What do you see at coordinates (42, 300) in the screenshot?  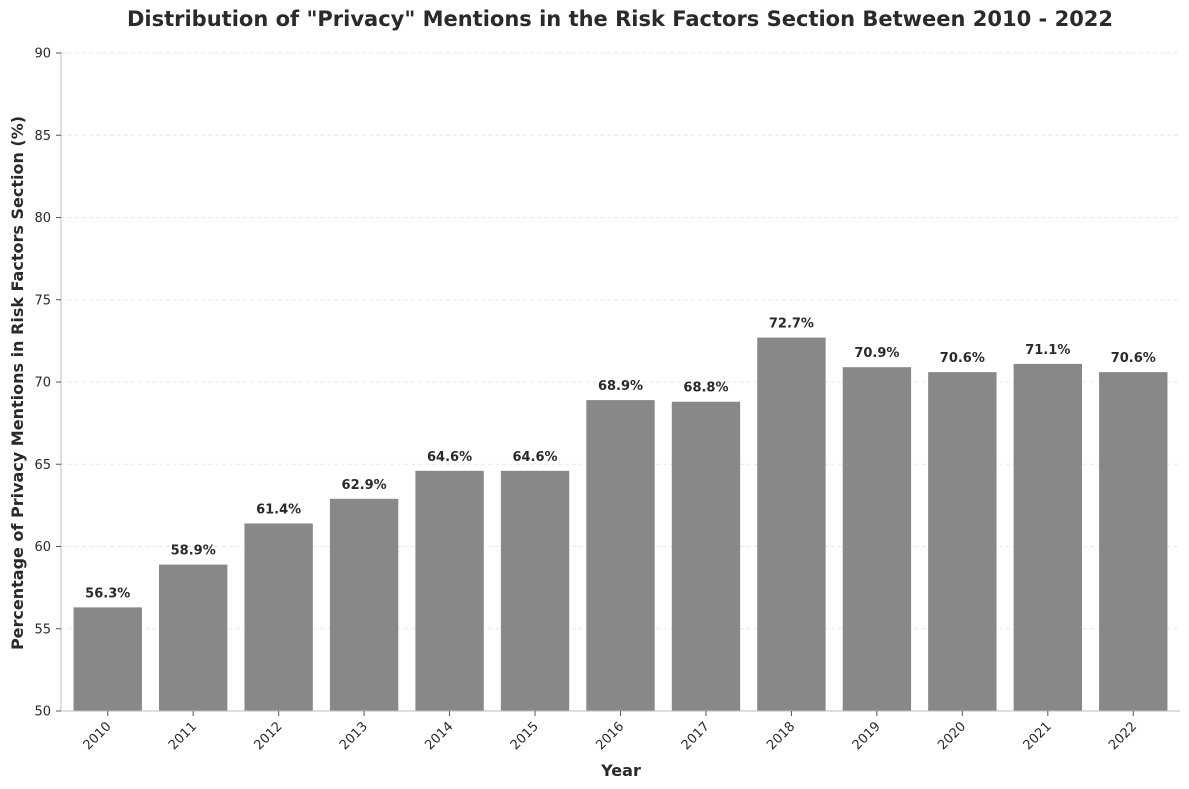 I see `y-tick-label: 75` at bounding box center [42, 300].